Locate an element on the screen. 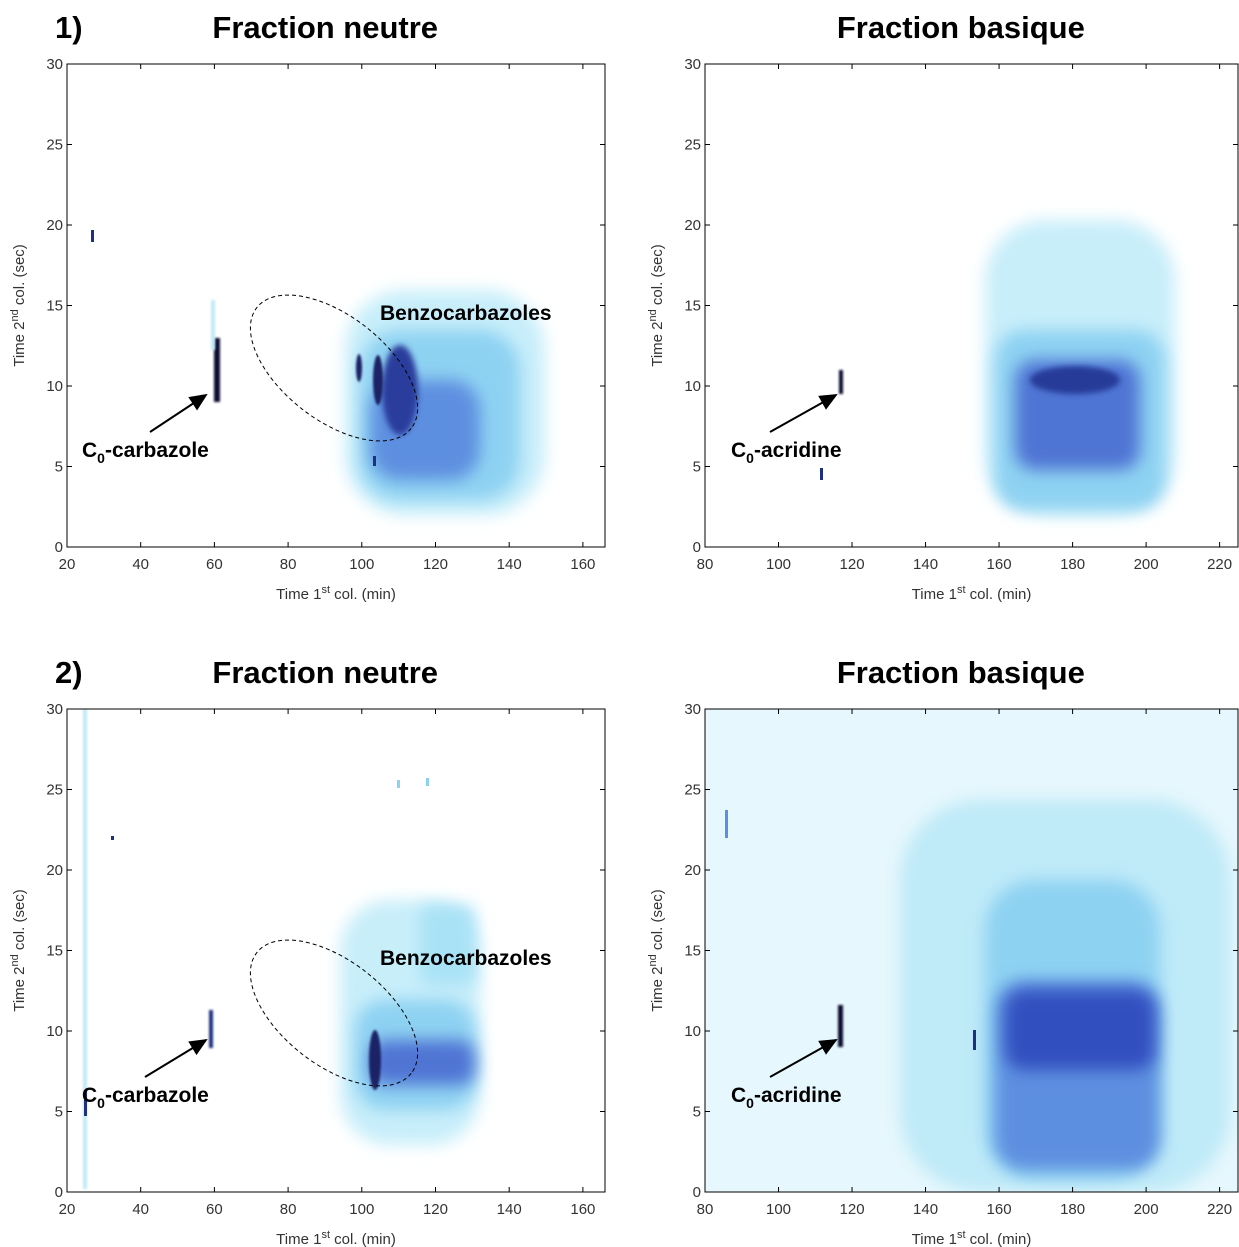 The width and height of the screenshot is (1239, 1247). panel-label: 1) is located at coordinates (69, 27).